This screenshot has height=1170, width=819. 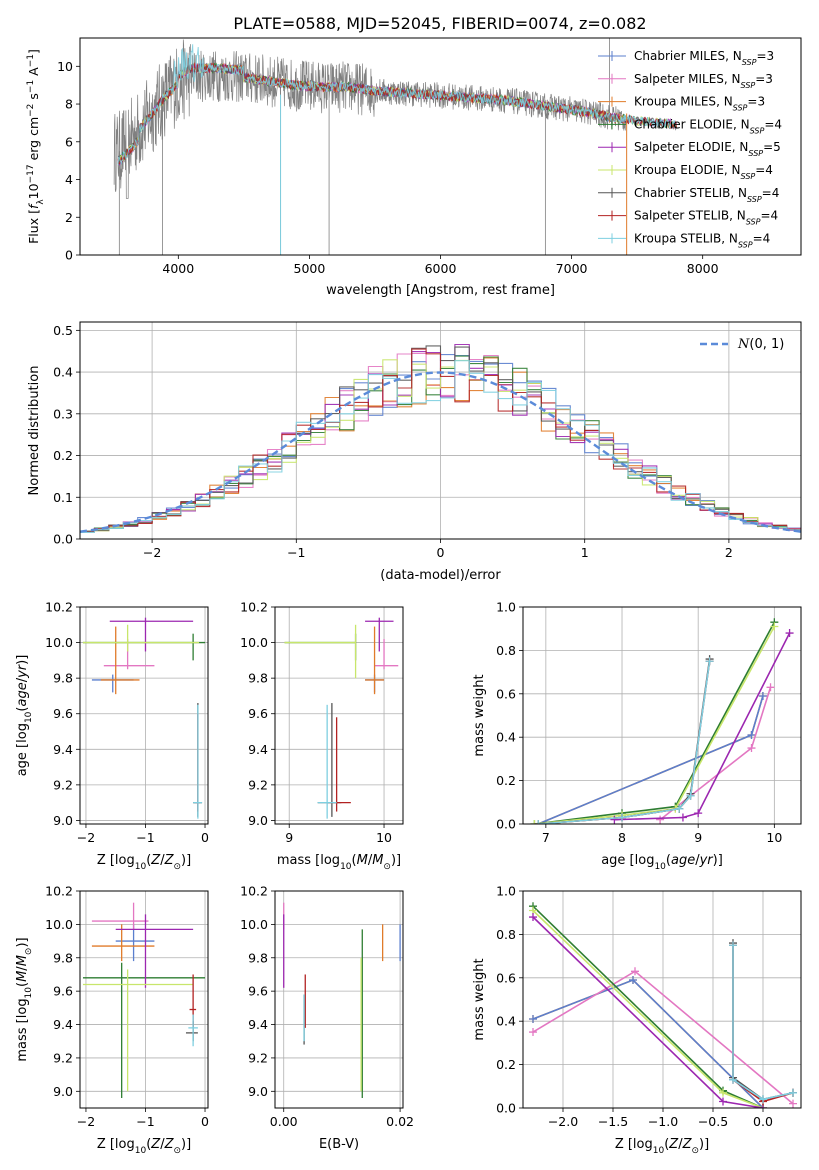 What do you see at coordinates (679, 170) in the screenshot?
I see `legend-model: Kroupa ELODIE` at bounding box center [679, 170].